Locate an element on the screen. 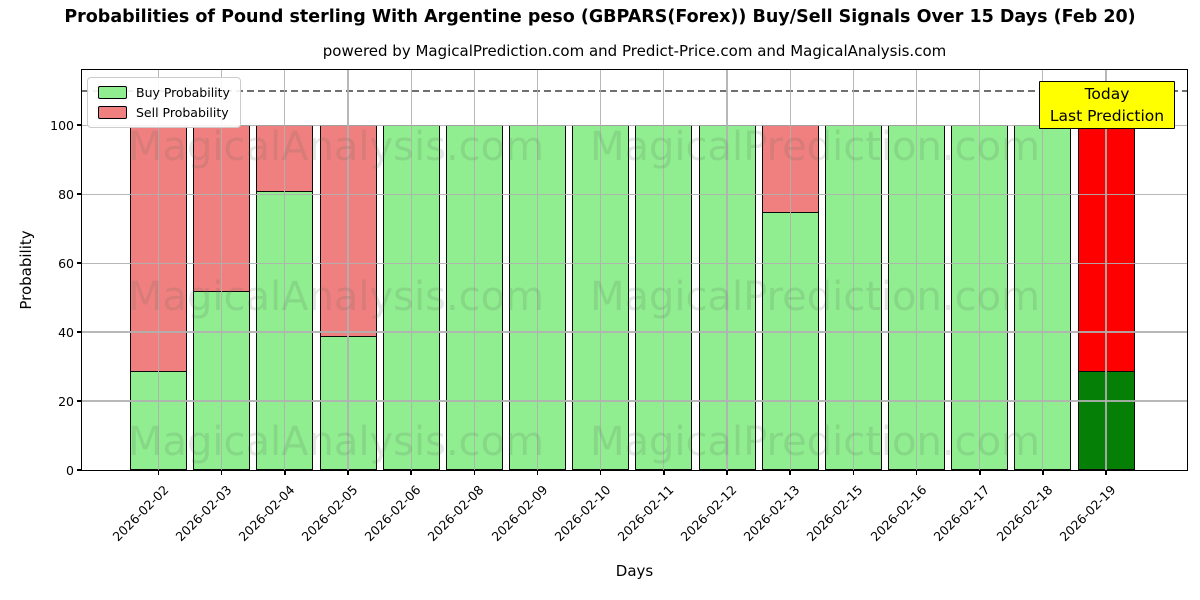  x-tick-label-text: 2026-02-03 is located at coordinates (203, 513).